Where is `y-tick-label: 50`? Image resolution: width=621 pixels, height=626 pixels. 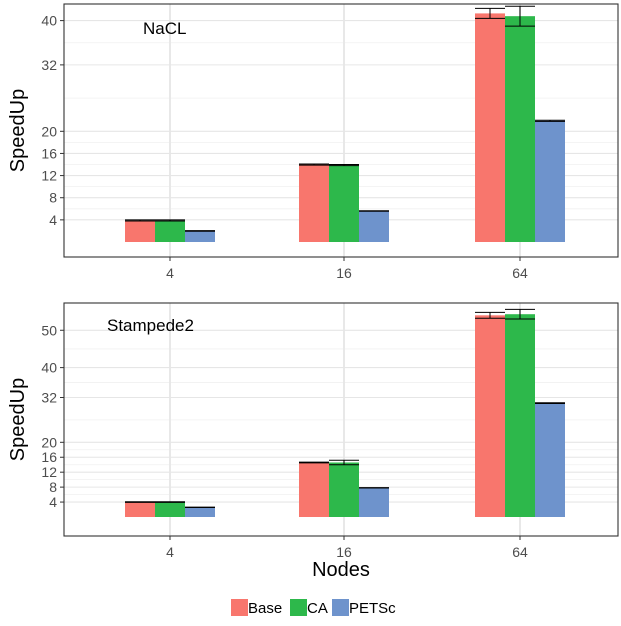 y-tick-label: 50 is located at coordinates (49, 330).